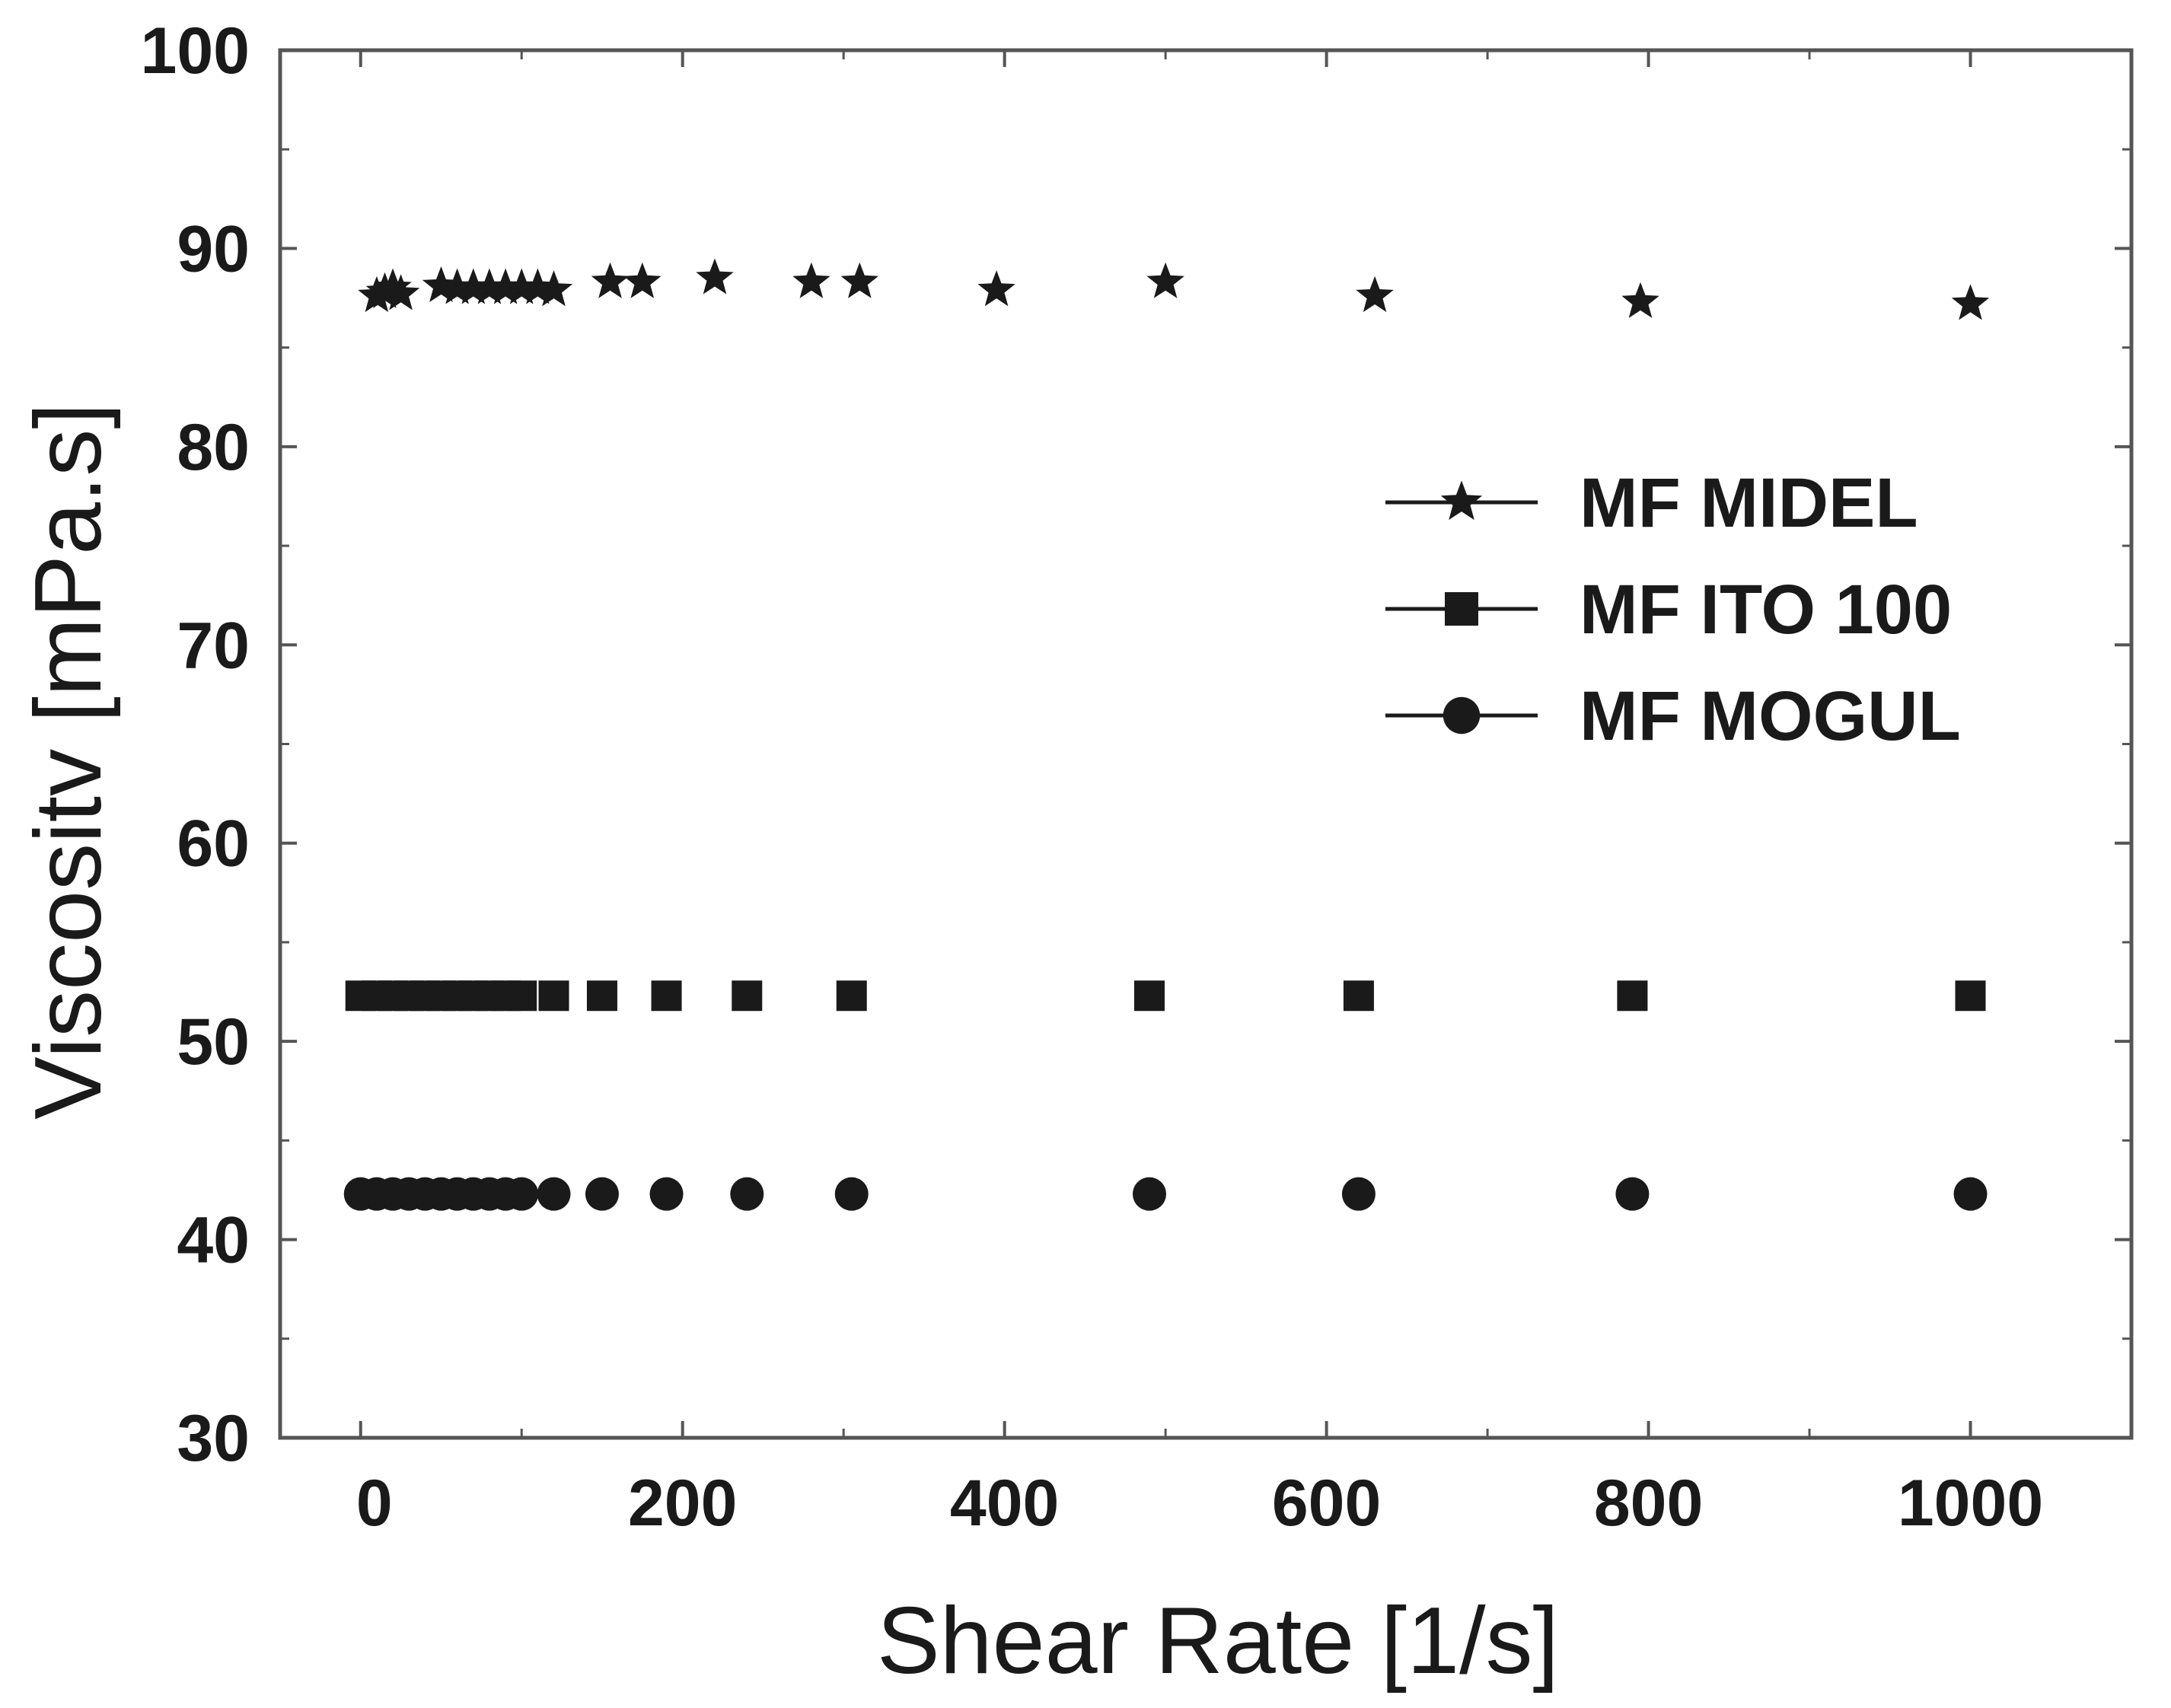 The height and width of the screenshot is (1708, 2171). I want to click on legend-label-mf-ito-100: MF ITO 100, so click(1766, 609).